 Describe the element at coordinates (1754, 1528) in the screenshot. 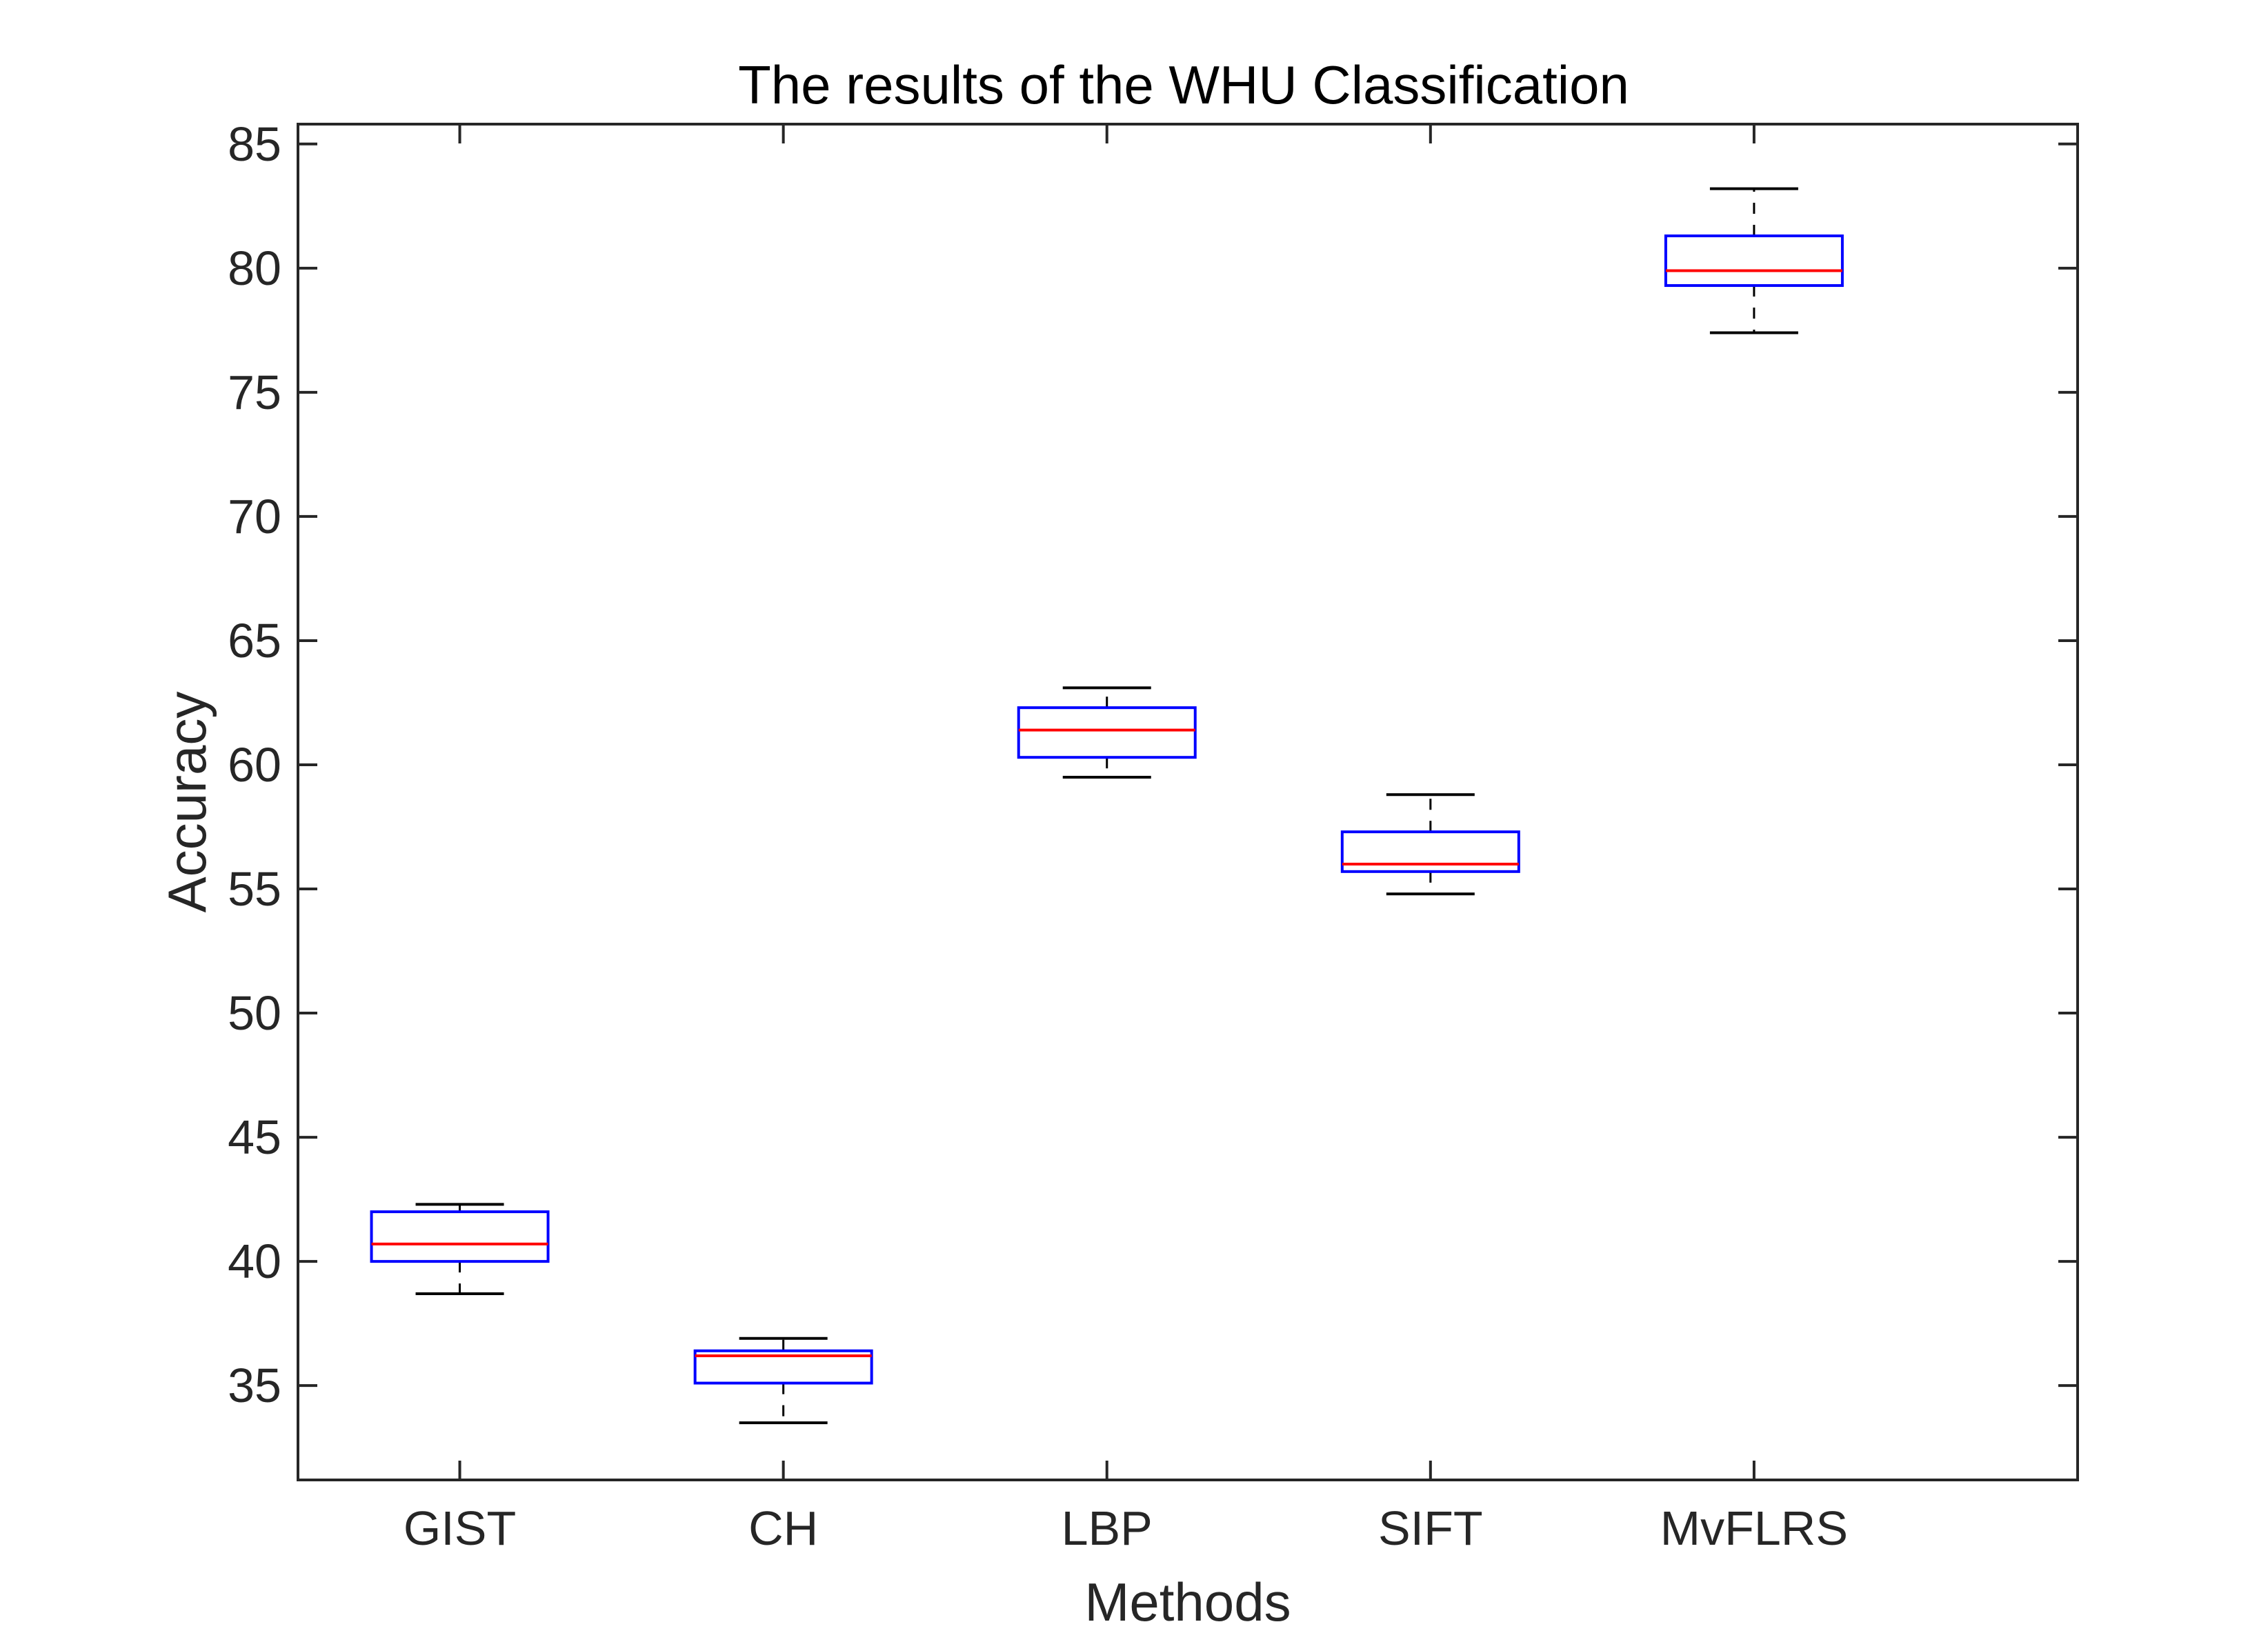

I see `x-tick-label-mvflrs: MvFLRS` at that location.